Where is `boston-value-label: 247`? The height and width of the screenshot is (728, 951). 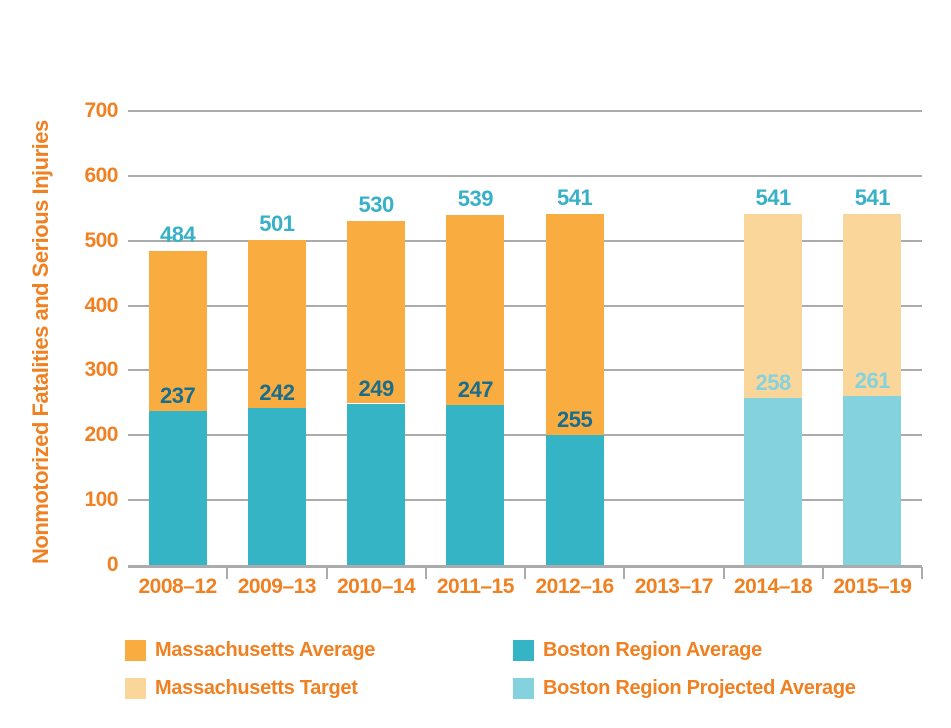 boston-value-label: 247 is located at coordinates (475, 389).